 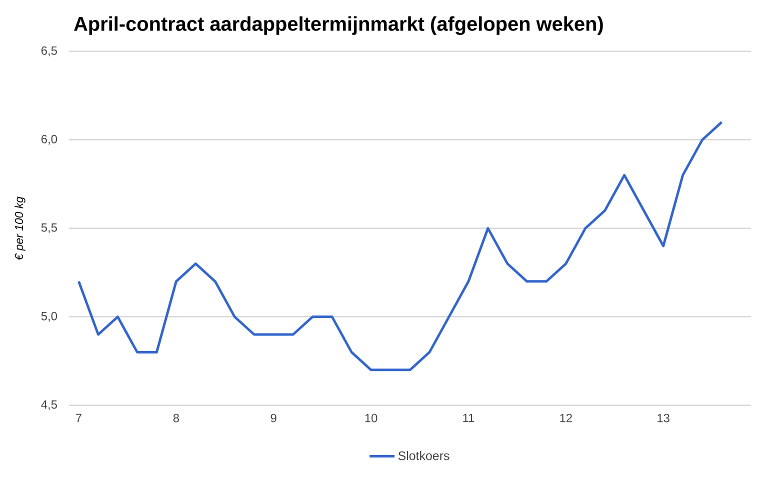 I want to click on x-tick-label: 10, so click(x=371, y=418).